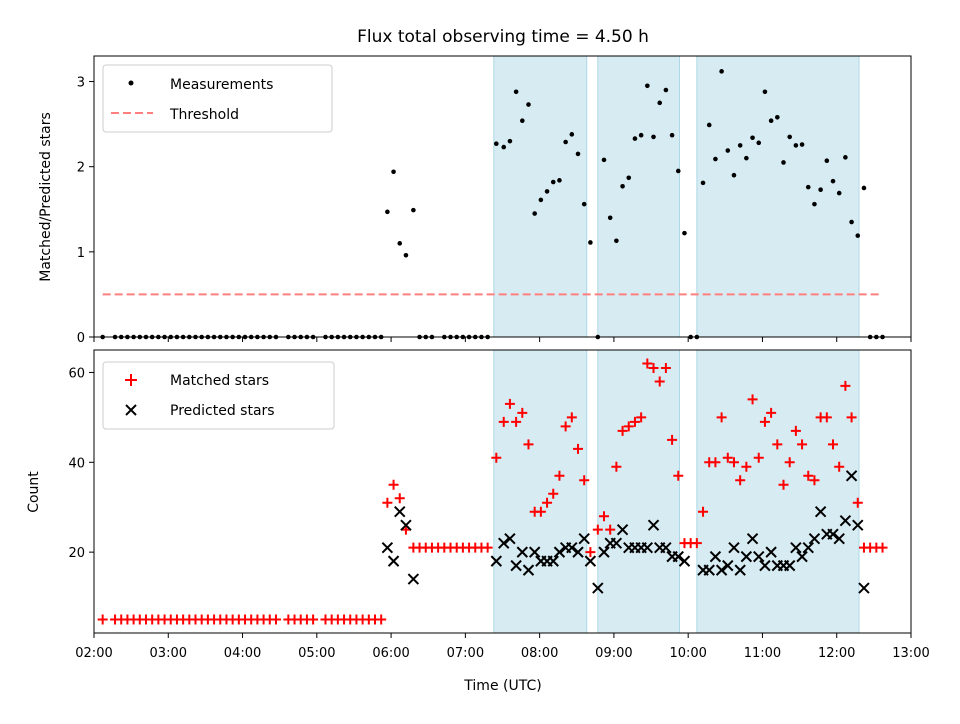 The height and width of the screenshot is (724, 960). Describe the element at coordinates (218, 395) in the screenshot. I see `bottom-legend: Matched stars Predicted stars` at that location.